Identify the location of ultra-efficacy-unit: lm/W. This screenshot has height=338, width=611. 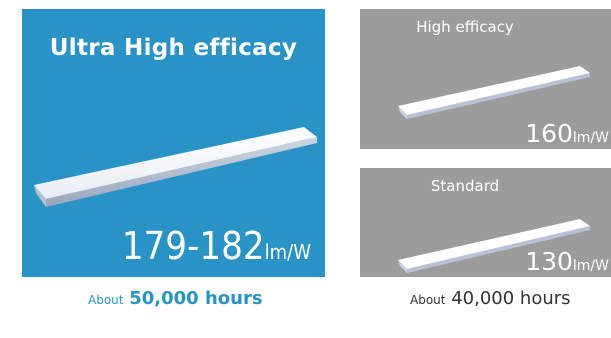
(287, 252).